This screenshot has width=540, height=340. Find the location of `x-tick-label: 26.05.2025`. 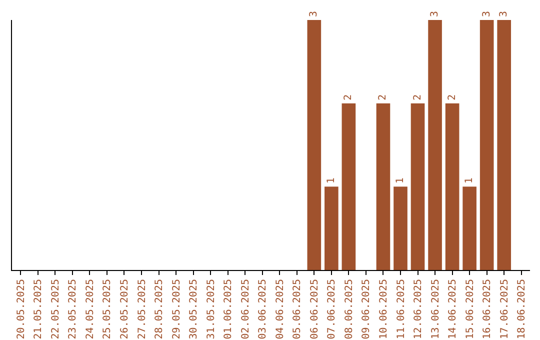

x-tick-label: 26.05.2025 is located at coordinates (124, 309).